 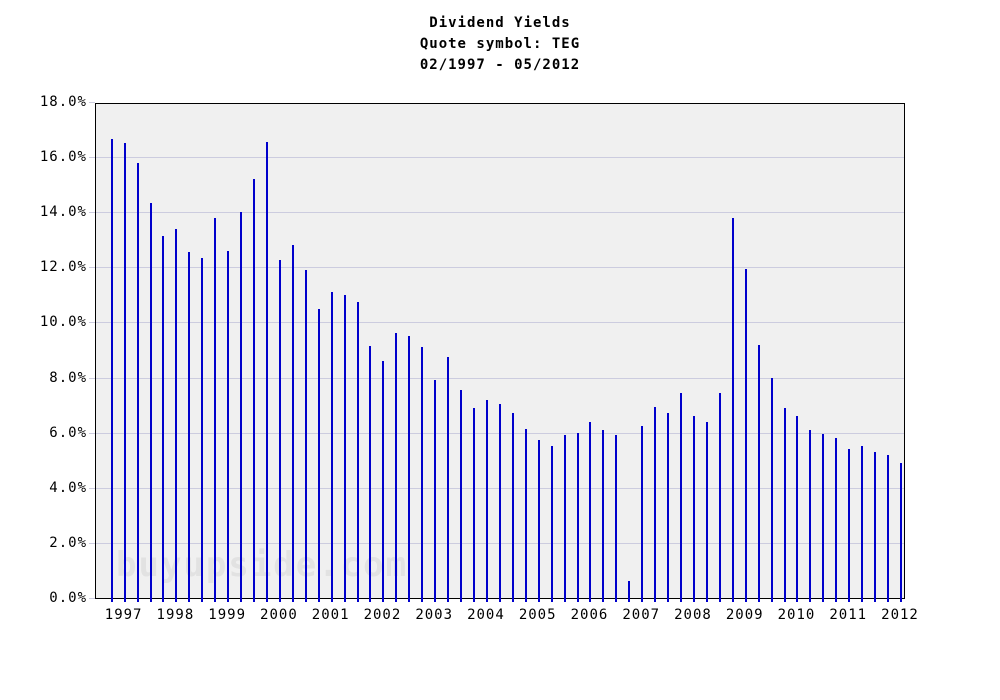 I want to click on x-axis-label: 2003, so click(x=434, y=615).